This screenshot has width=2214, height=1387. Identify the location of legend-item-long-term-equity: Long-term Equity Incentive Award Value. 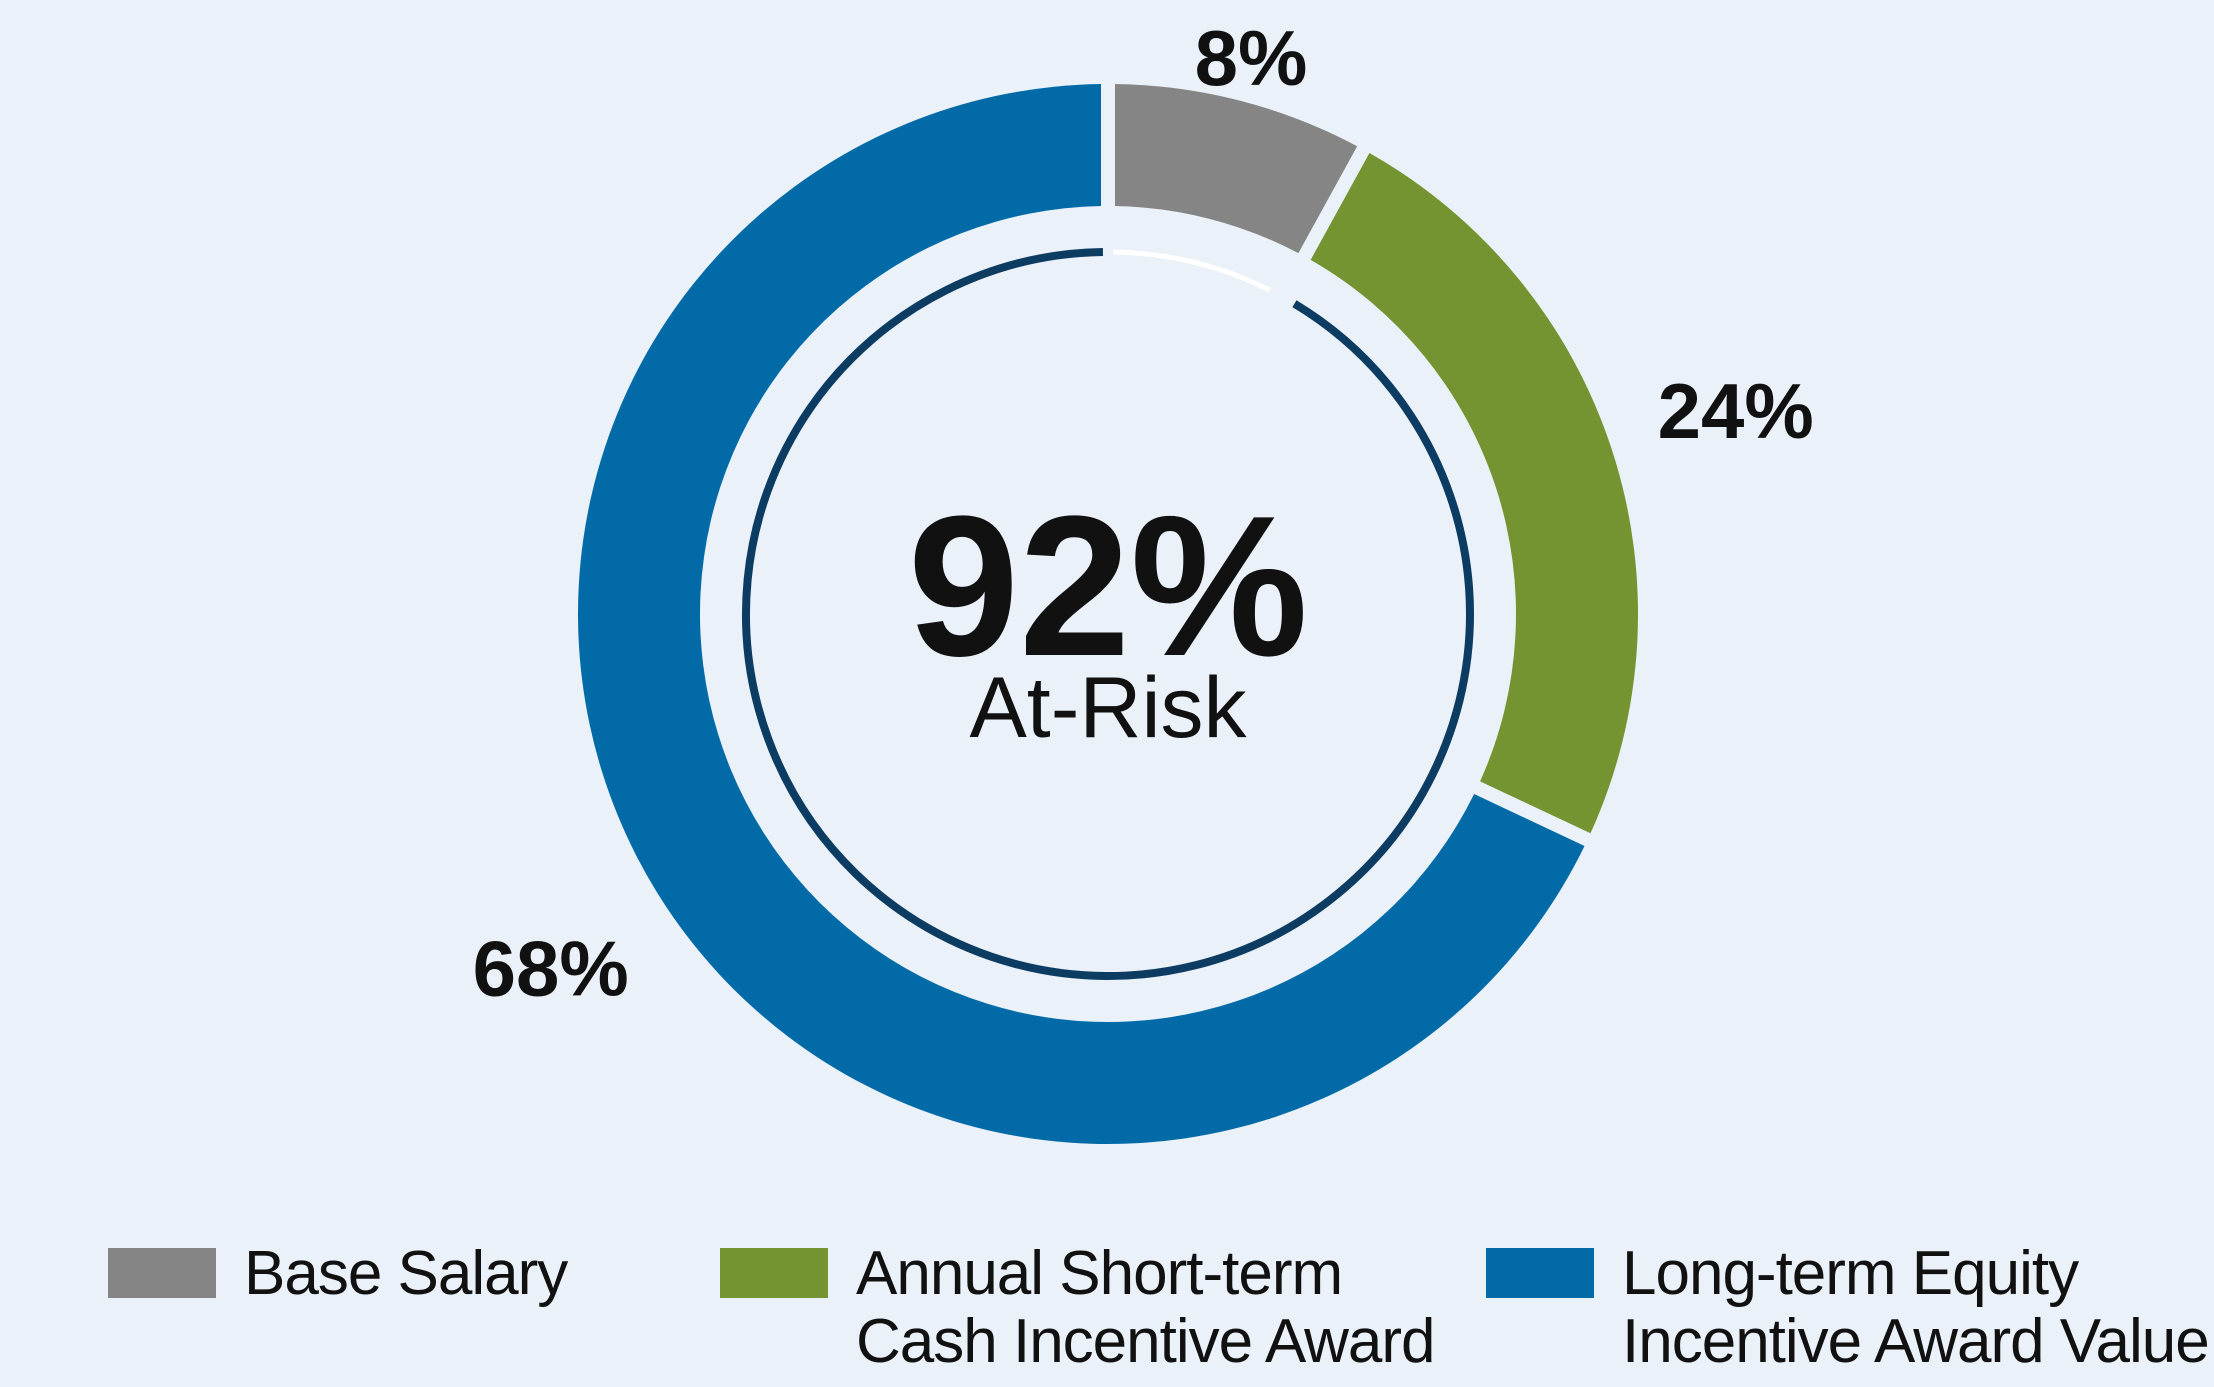
(1848, 1307).